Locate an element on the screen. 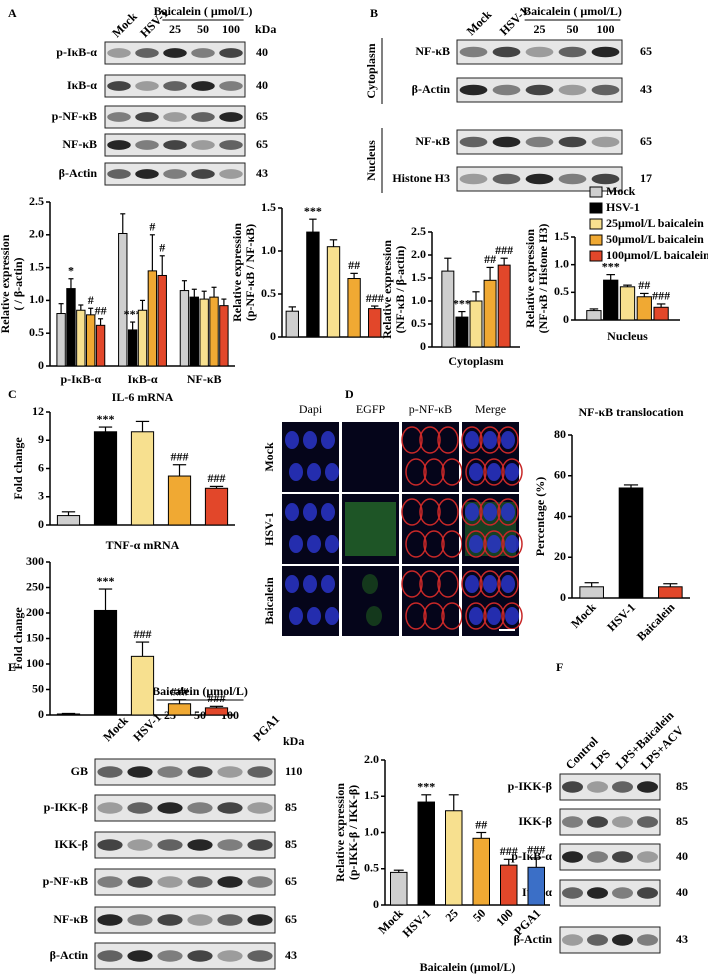  y-tick-label: 80 is located at coordinates (560, 434).